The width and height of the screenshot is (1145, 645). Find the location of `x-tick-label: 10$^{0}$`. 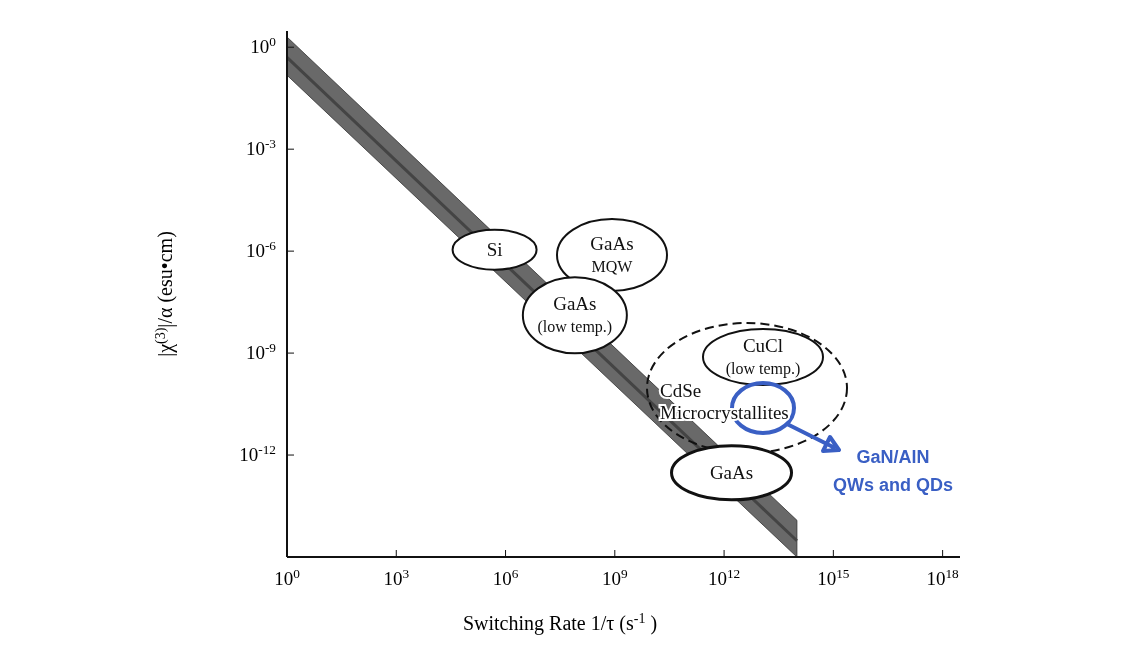

x-tick-label: 10$^{0}$ is located at coordinates (287, 577).